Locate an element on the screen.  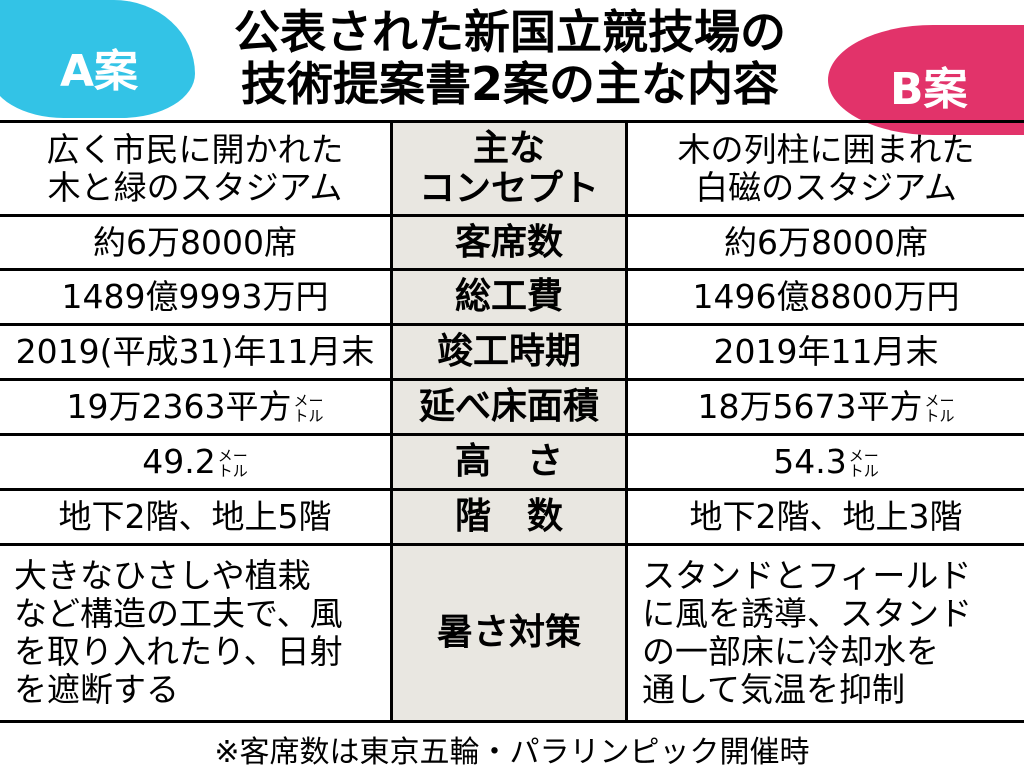
label-line: 階 数 is located at coordinates (508, 516).